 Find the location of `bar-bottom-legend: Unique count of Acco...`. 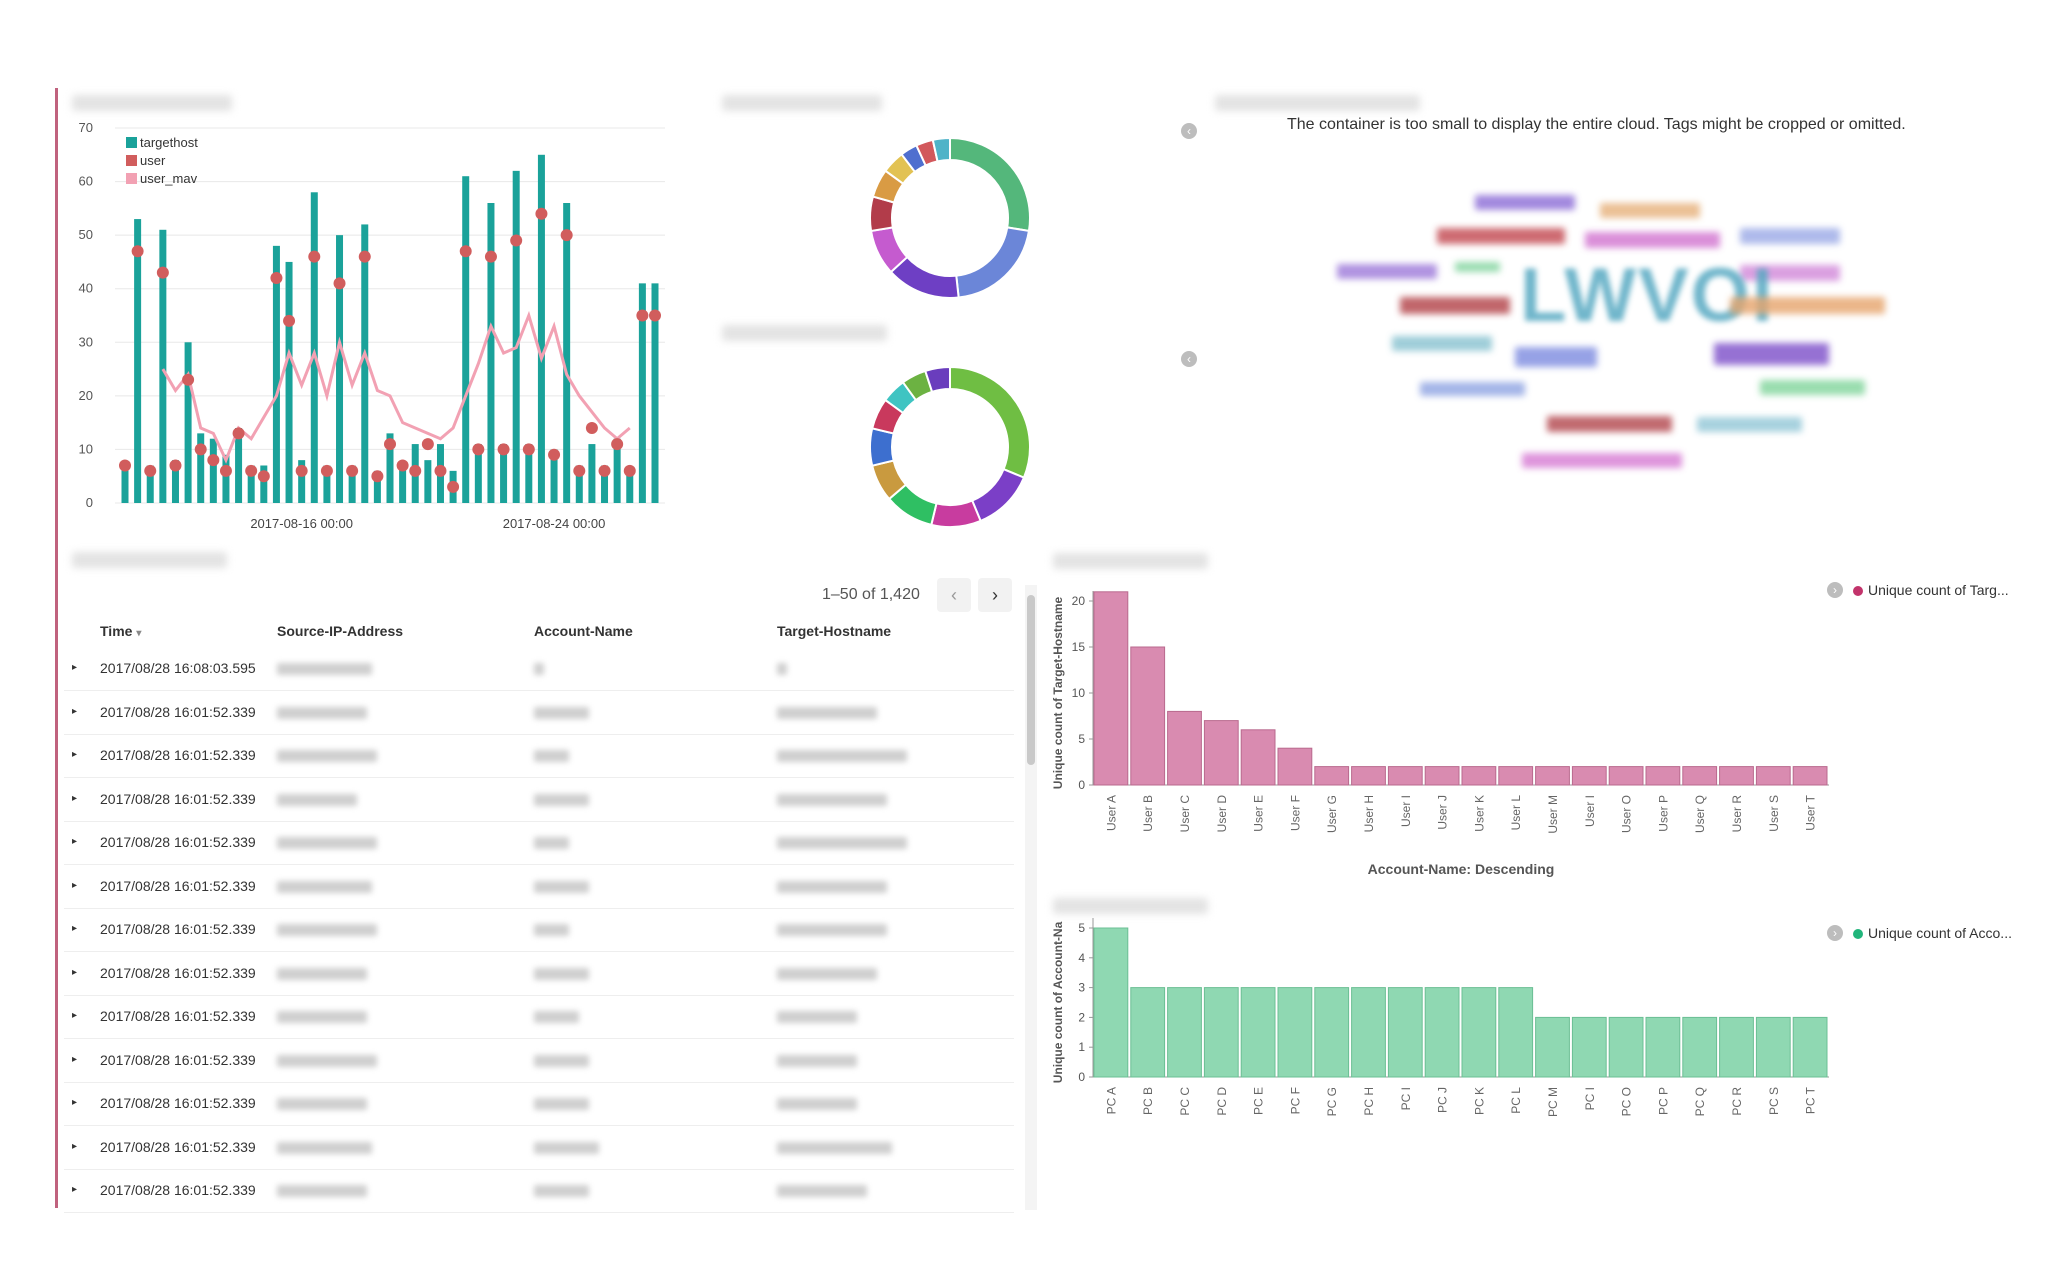

bar-bottom-legend: Unique count of Acco... is located at coordinates (1932, 933).